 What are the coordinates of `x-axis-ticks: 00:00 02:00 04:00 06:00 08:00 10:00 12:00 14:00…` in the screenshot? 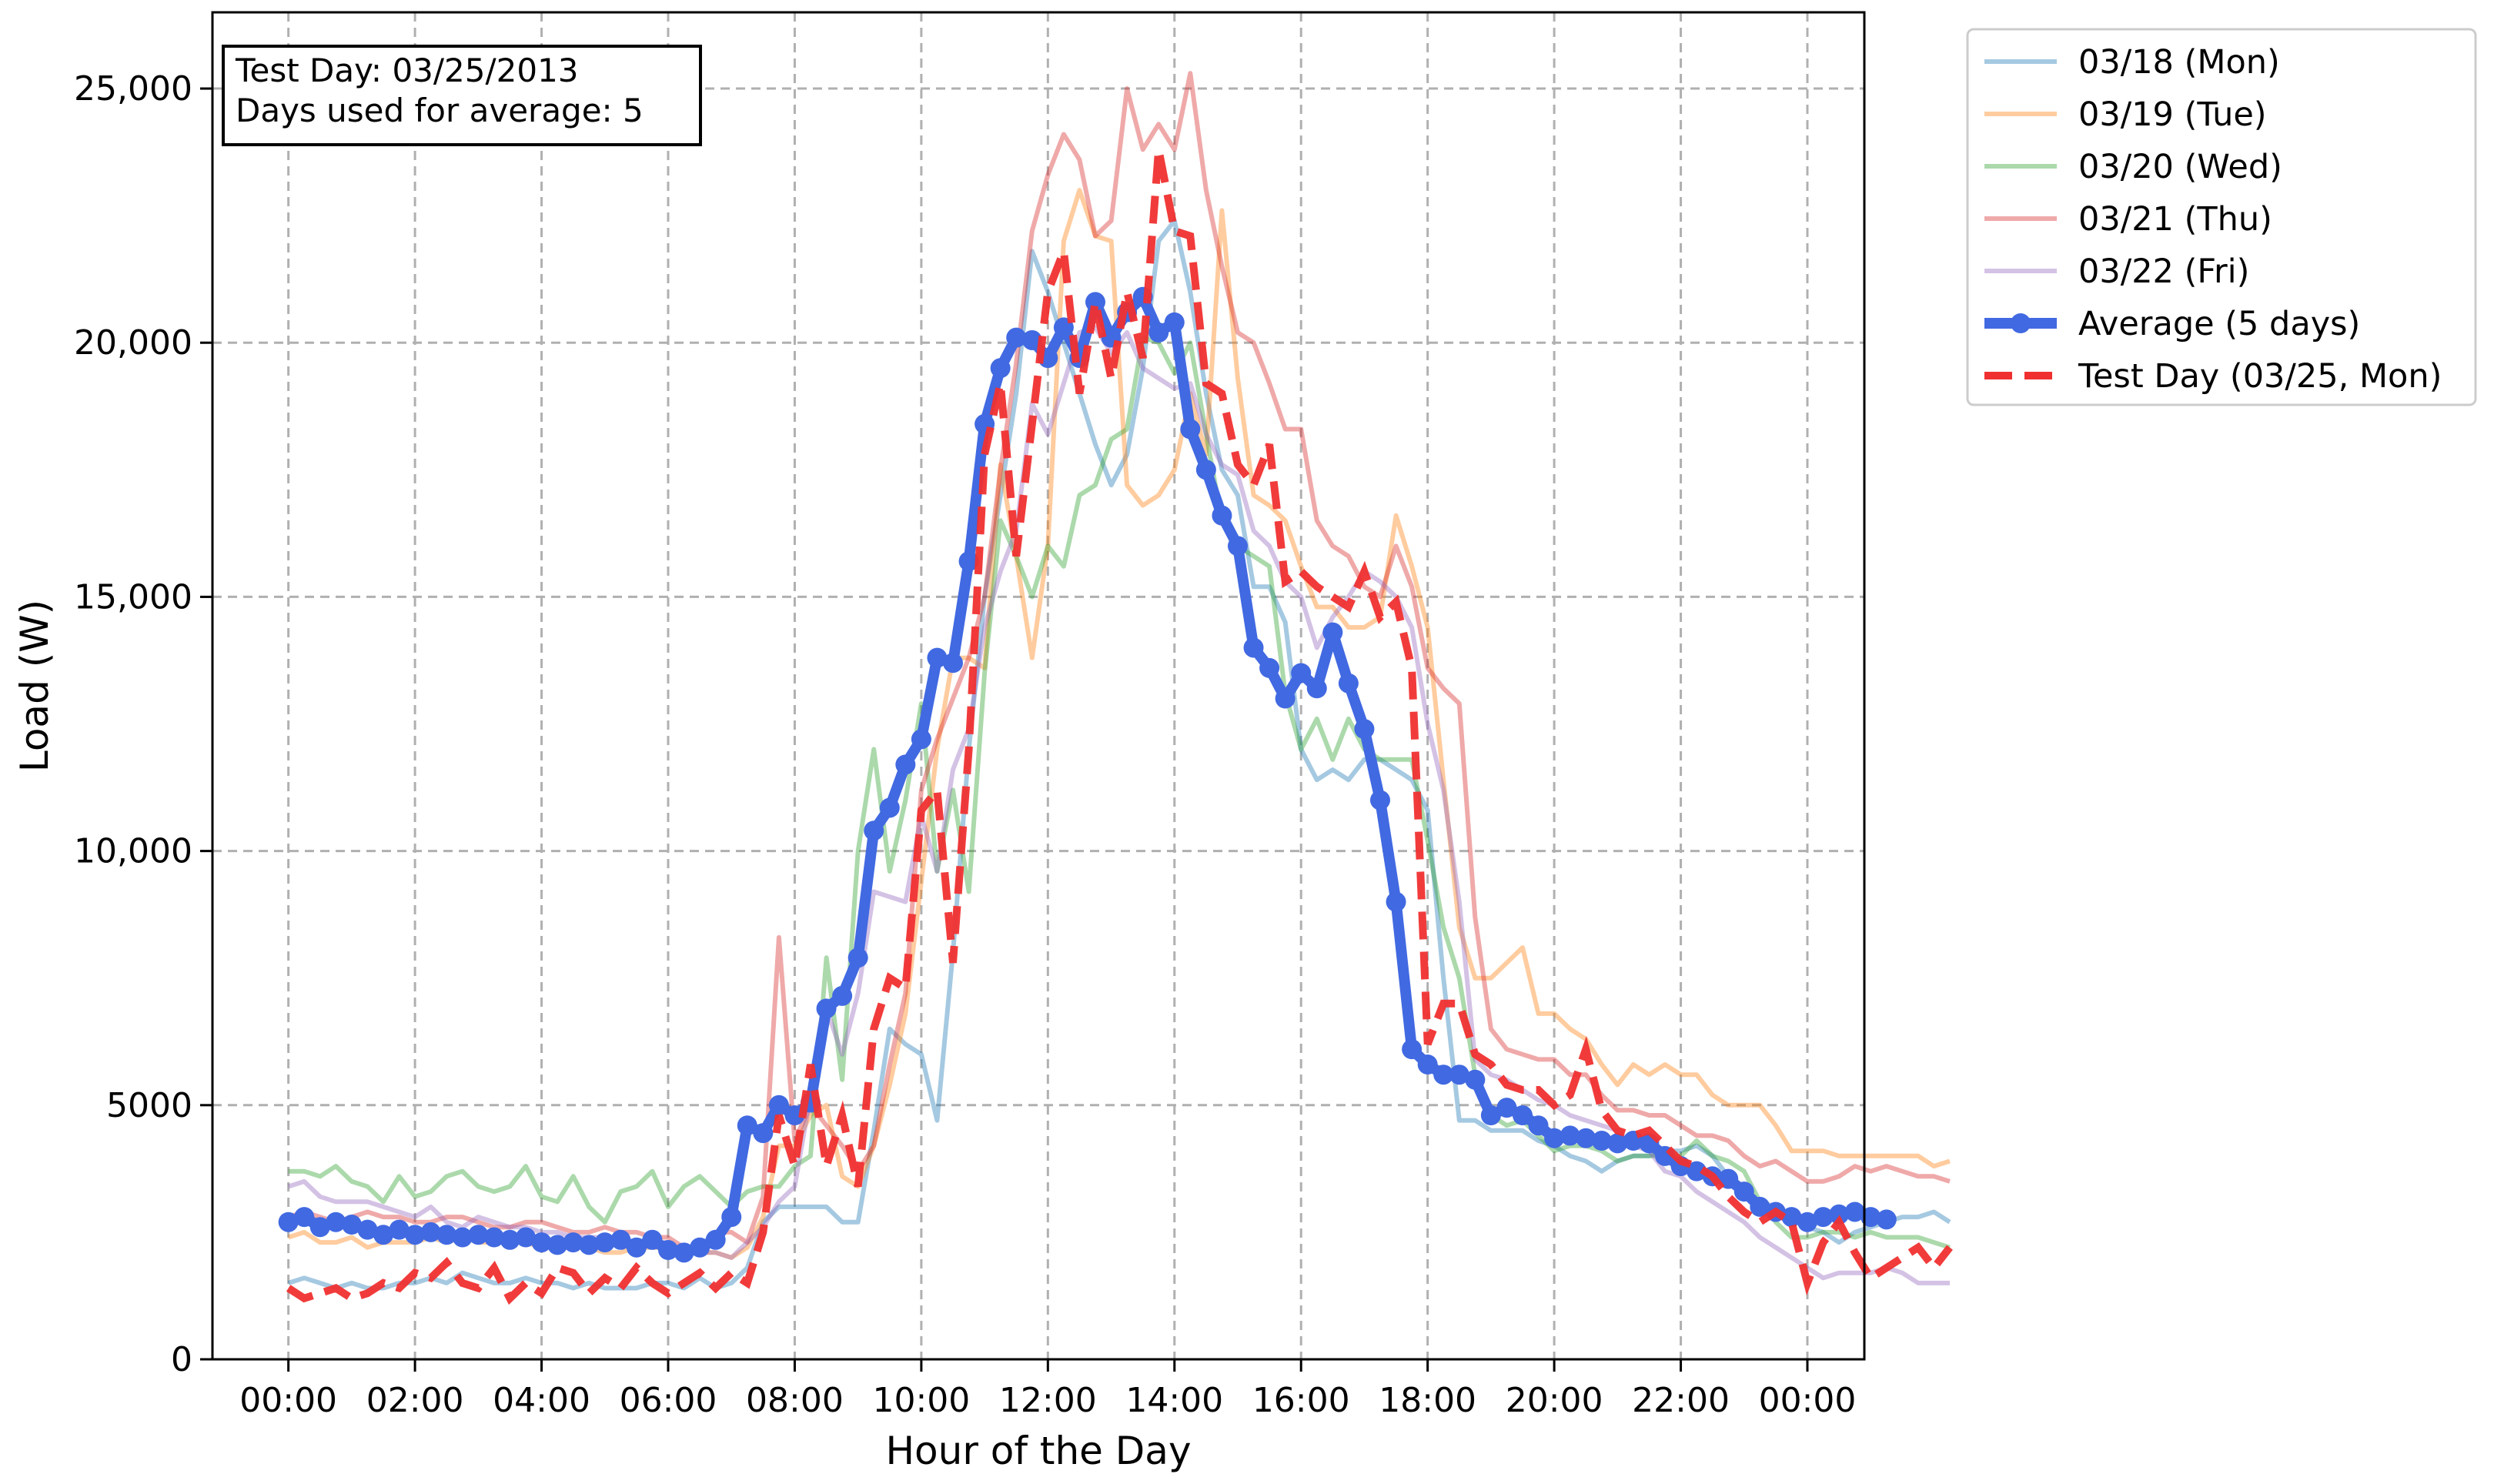 It's located at (1047, 1390).